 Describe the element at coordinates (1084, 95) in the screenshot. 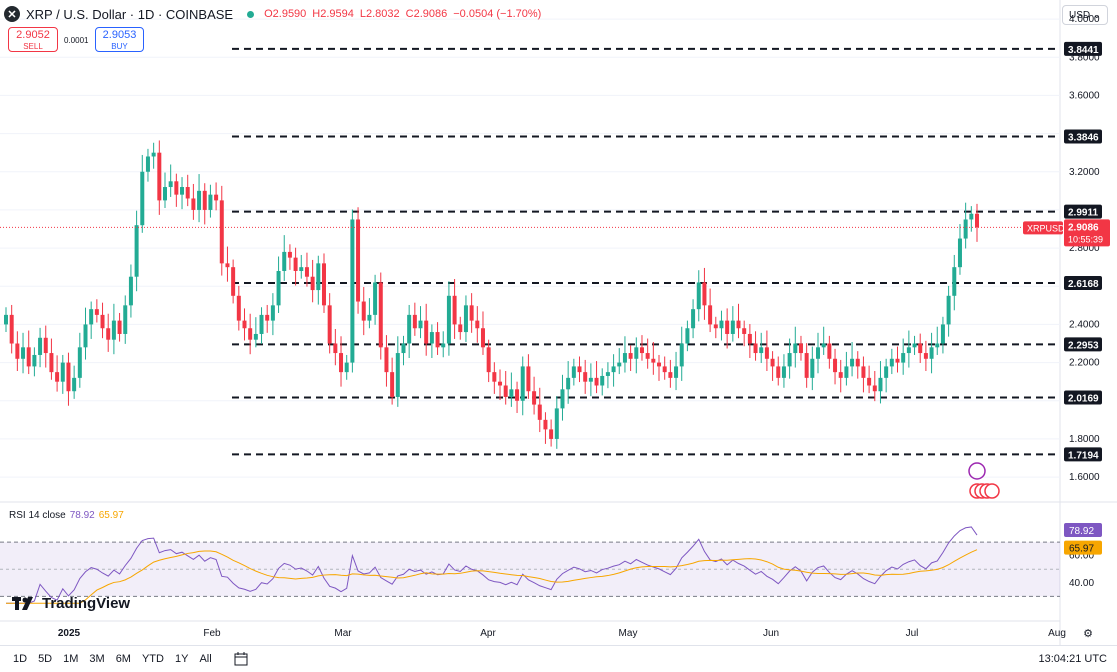

I see `y-tick-label: 3.6000` at that location.